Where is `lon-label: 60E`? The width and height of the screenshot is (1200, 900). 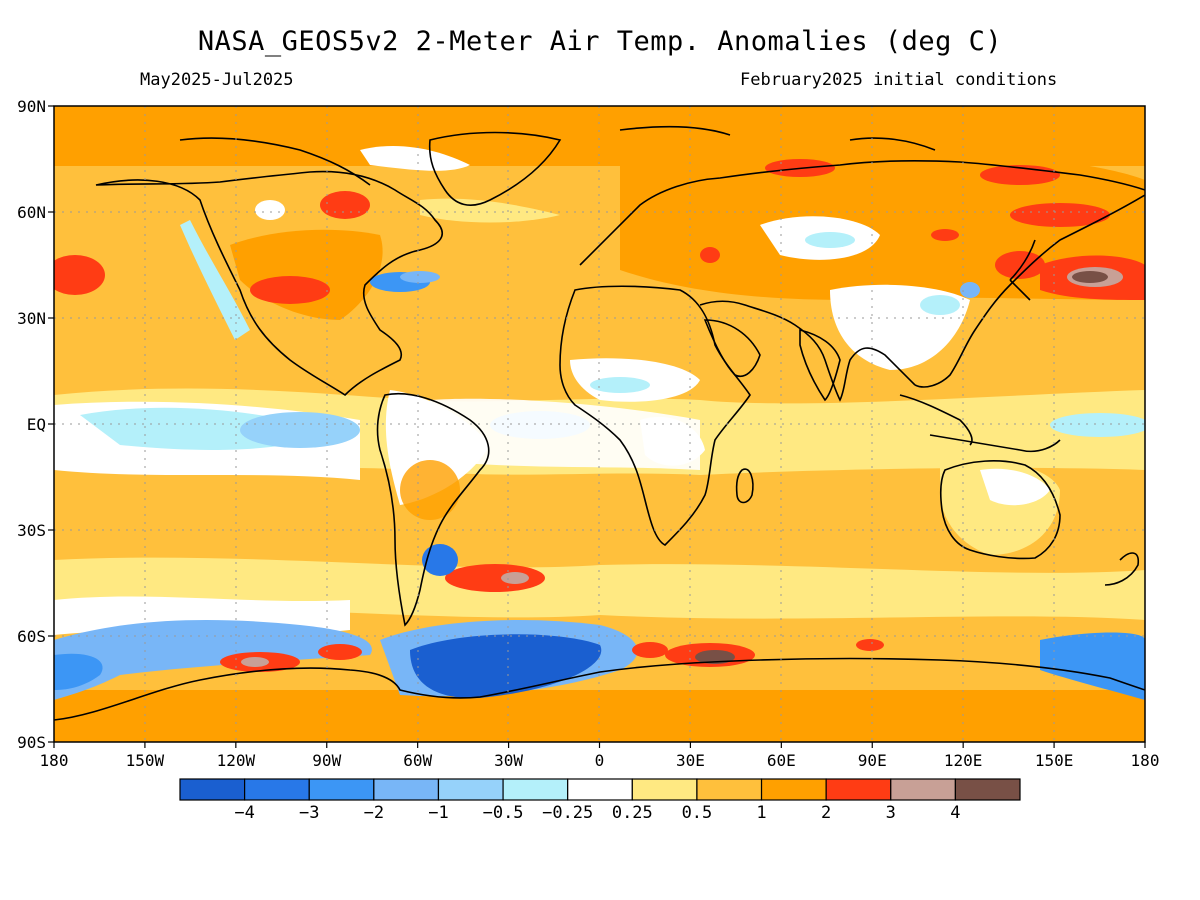
lon-label: 60E is located at coordinates (781, 760).